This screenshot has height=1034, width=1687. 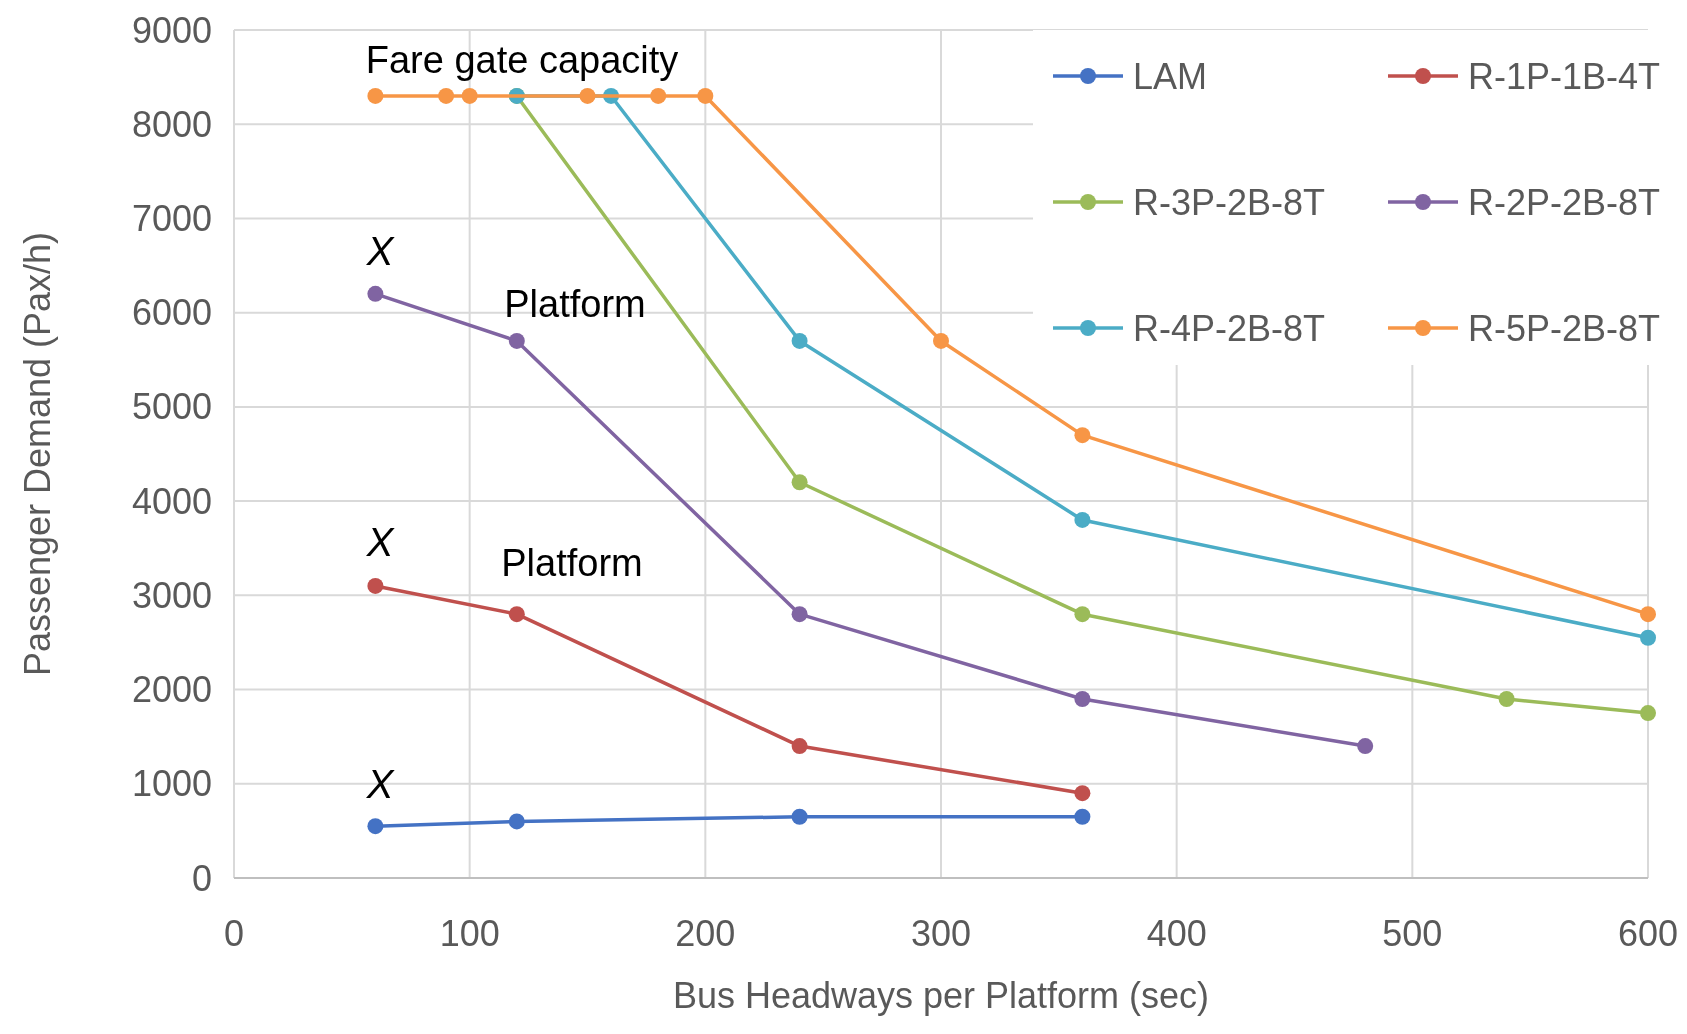 What do you see at coordinates (469, 933) in the screenshot?
I see `x-tick-label: 100` at bounding box center [469, 933].